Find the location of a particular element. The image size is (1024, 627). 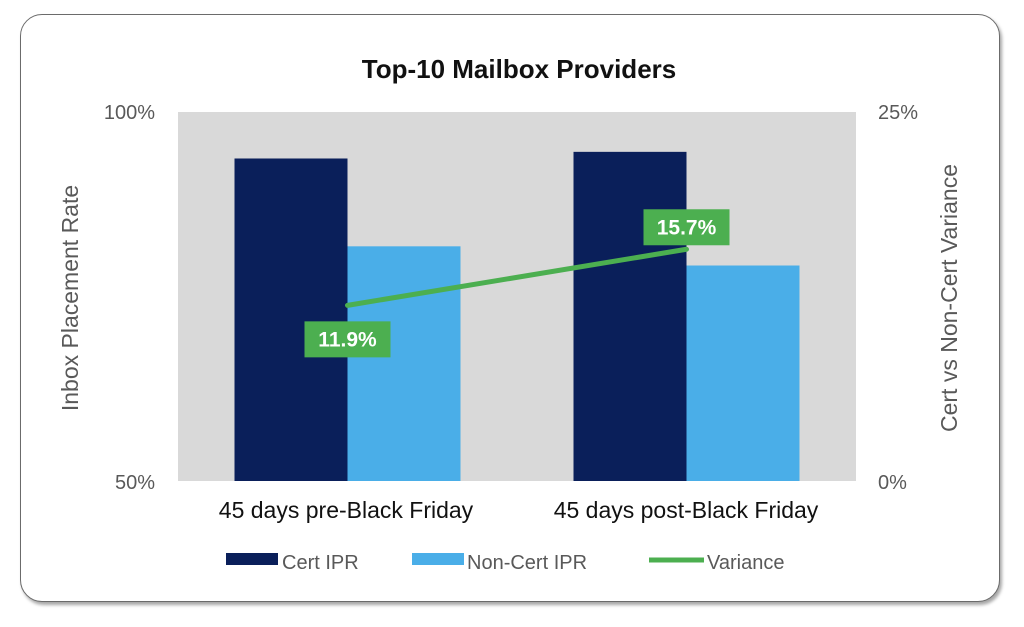

chart-title: Top-10 Mailbox Providers is located at coordinates (519, 69).